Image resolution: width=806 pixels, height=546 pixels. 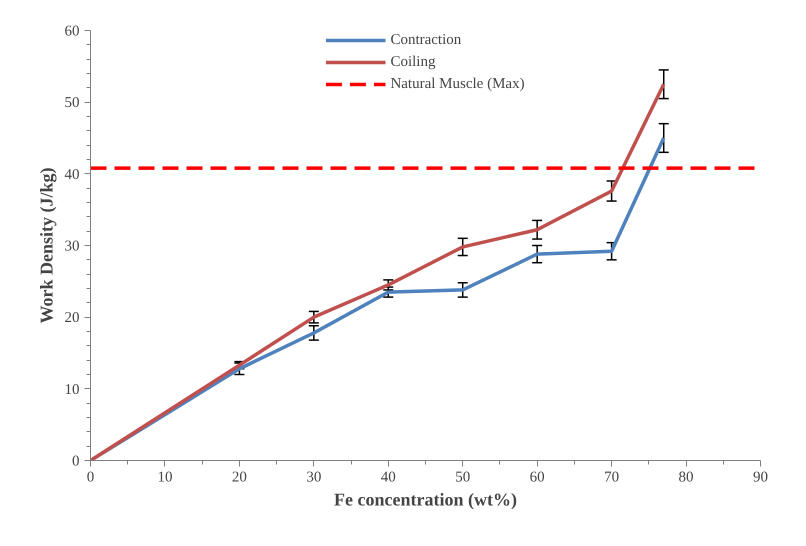 I want to click on x-tick-label: 30, so click(x=314, y=478).